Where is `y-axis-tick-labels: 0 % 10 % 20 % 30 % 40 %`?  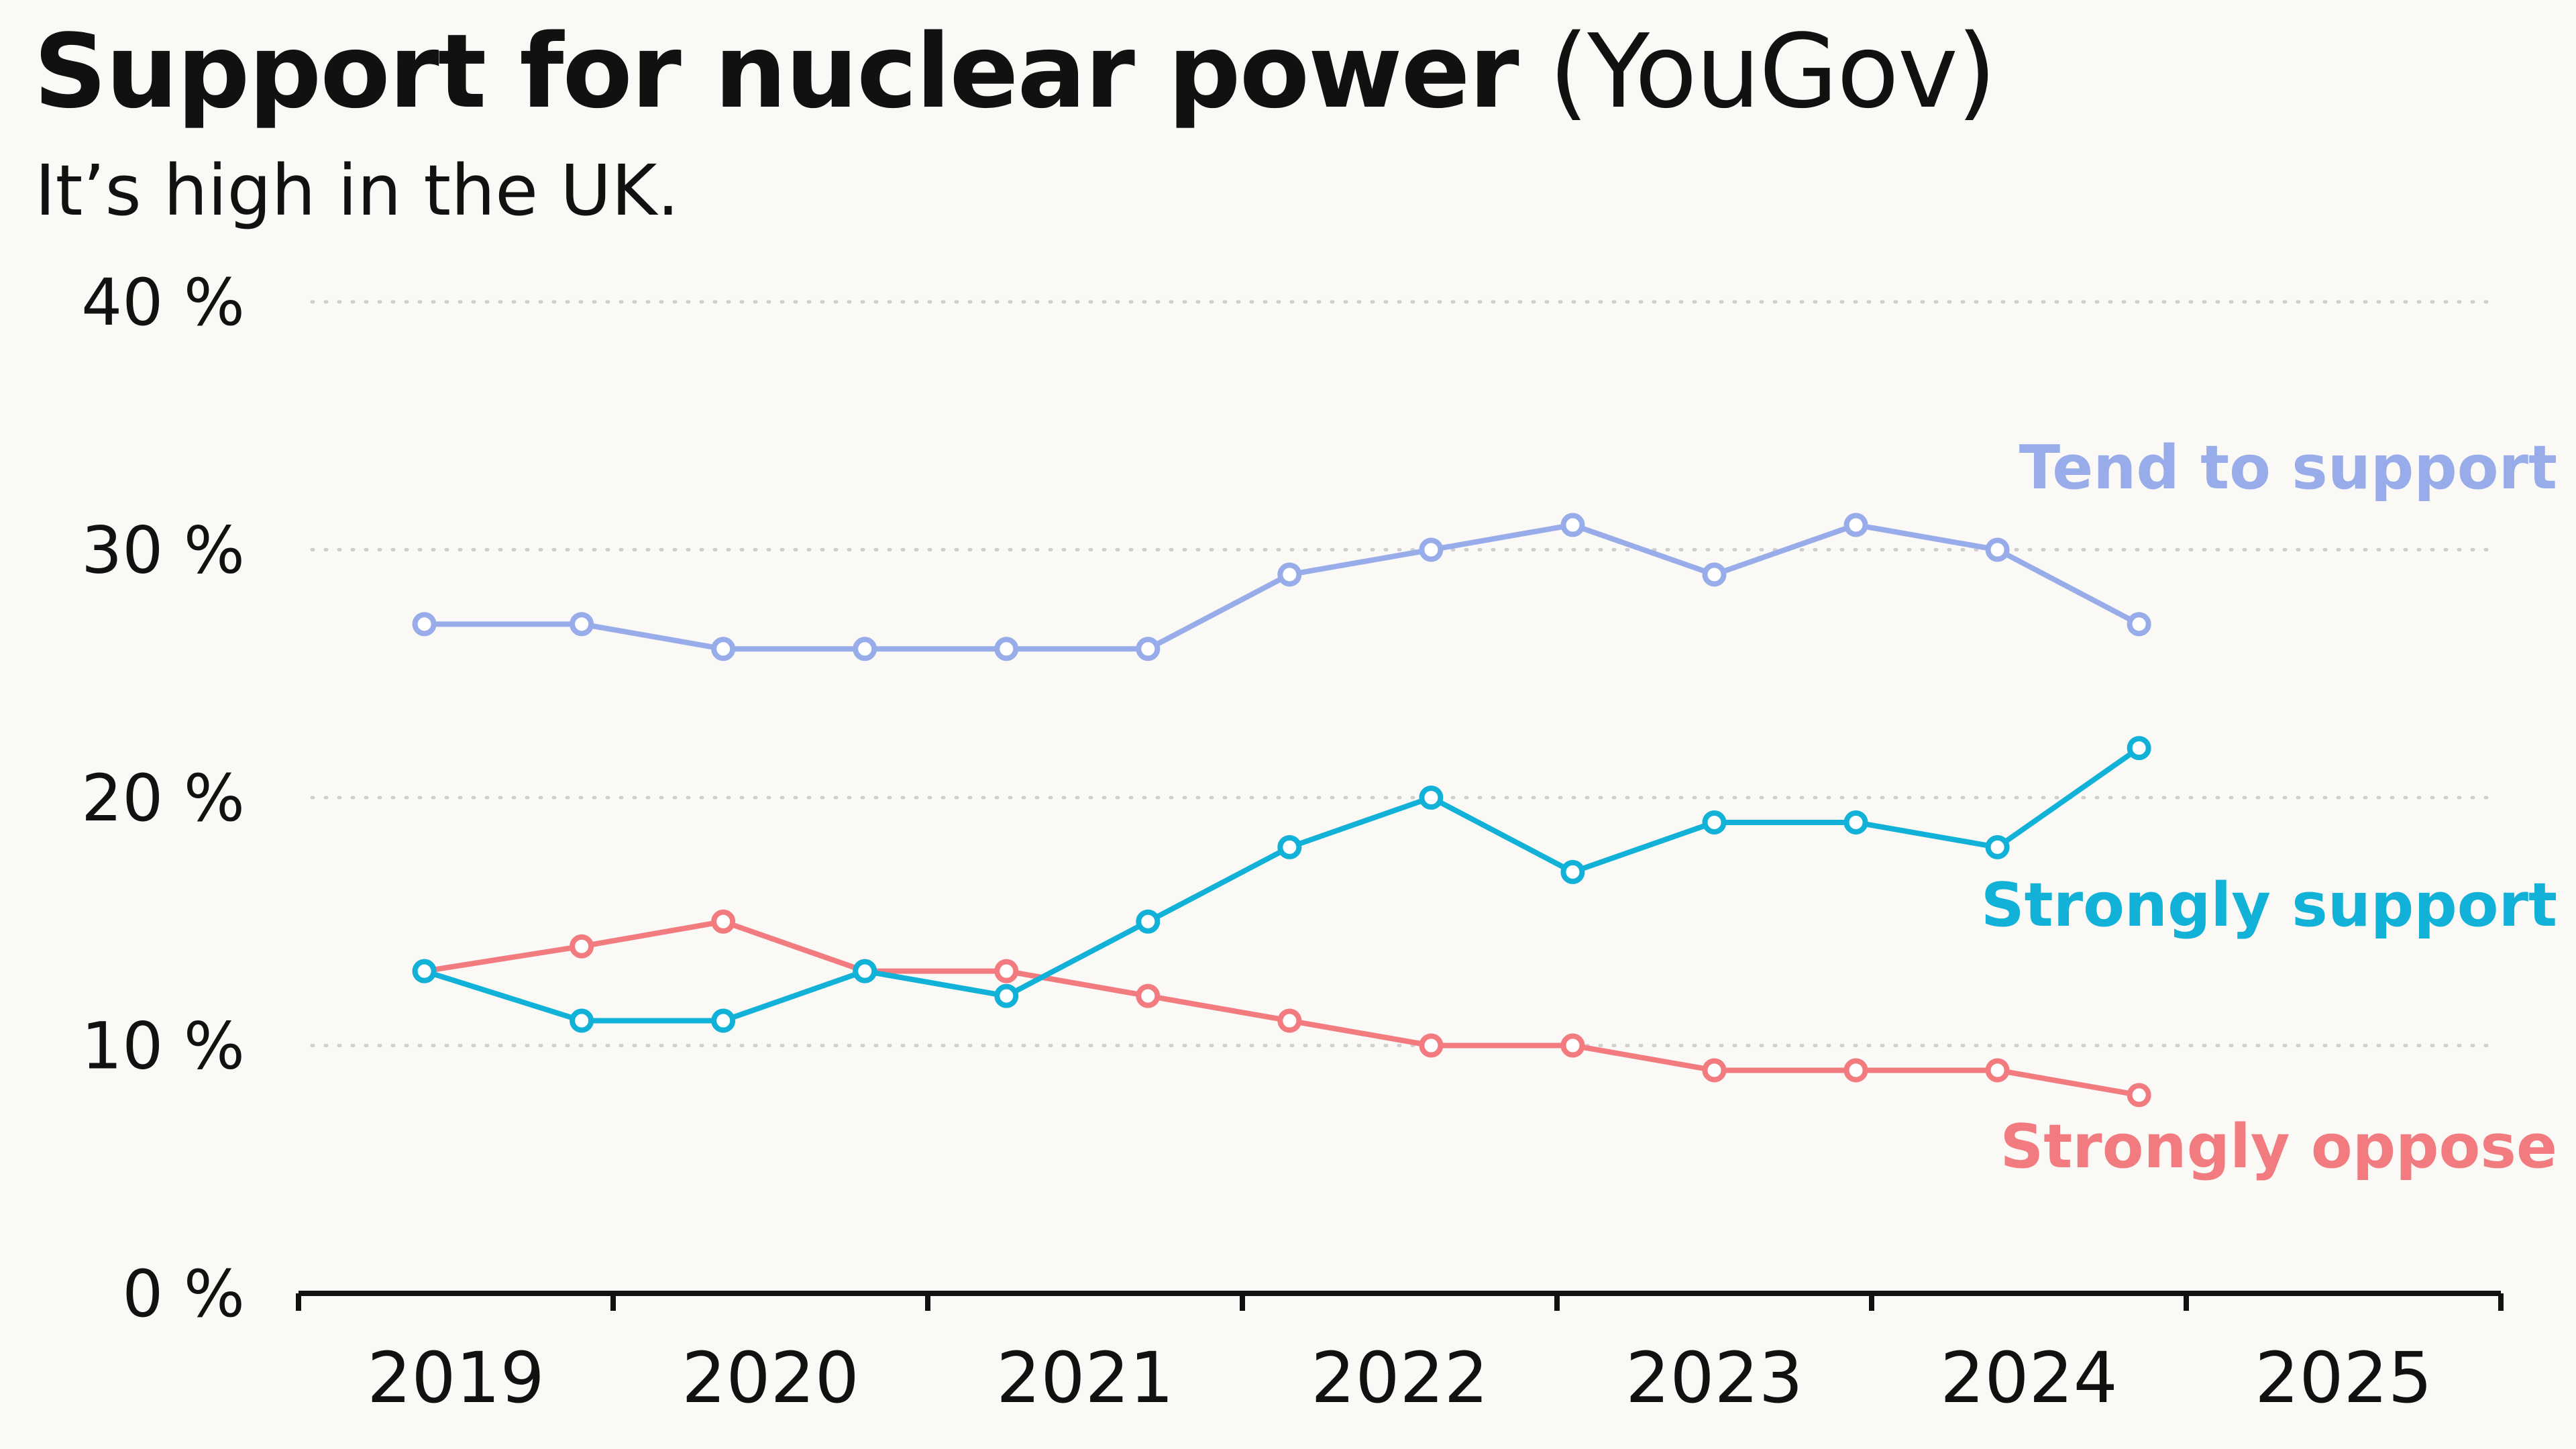
y-axis-tick-labels: 0 % 10 % 20 % 30 % 40 % is located at coordinates (163, 798).